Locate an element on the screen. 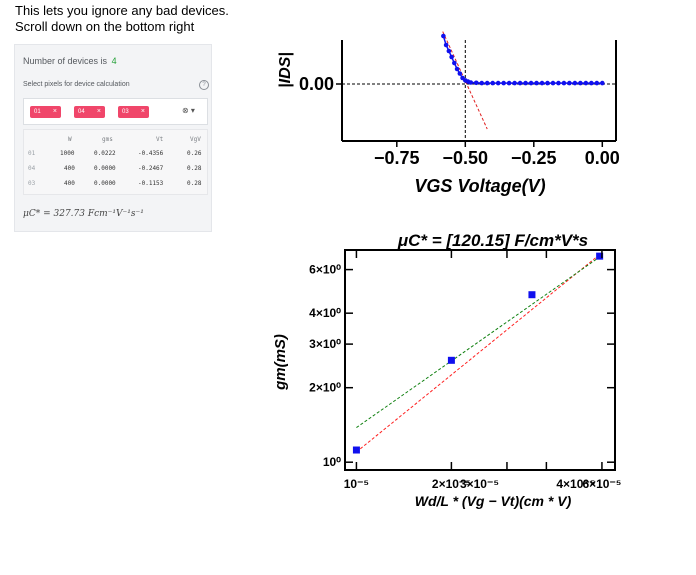 The image size is (696, 575). x-tick-label: 3×10⁻⁵ is located at coordinates (479, 484).